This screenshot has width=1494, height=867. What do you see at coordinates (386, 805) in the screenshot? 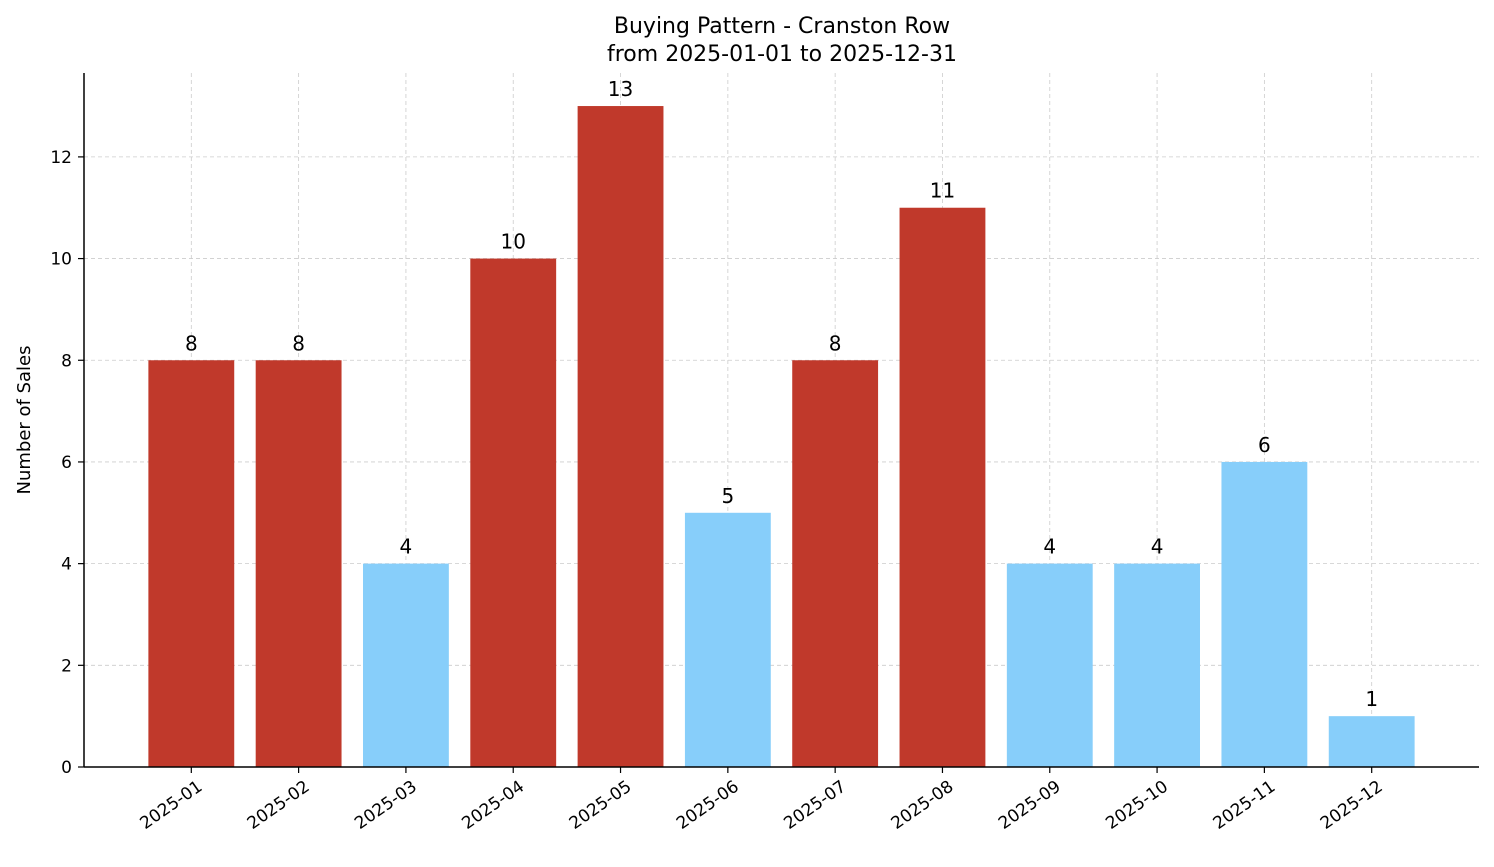
I see `x-tick-label: 2025-03` at bounding box center [386, 805].